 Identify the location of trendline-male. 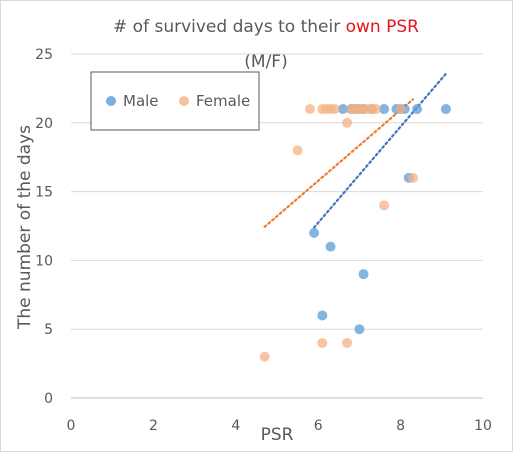
(380, 150).